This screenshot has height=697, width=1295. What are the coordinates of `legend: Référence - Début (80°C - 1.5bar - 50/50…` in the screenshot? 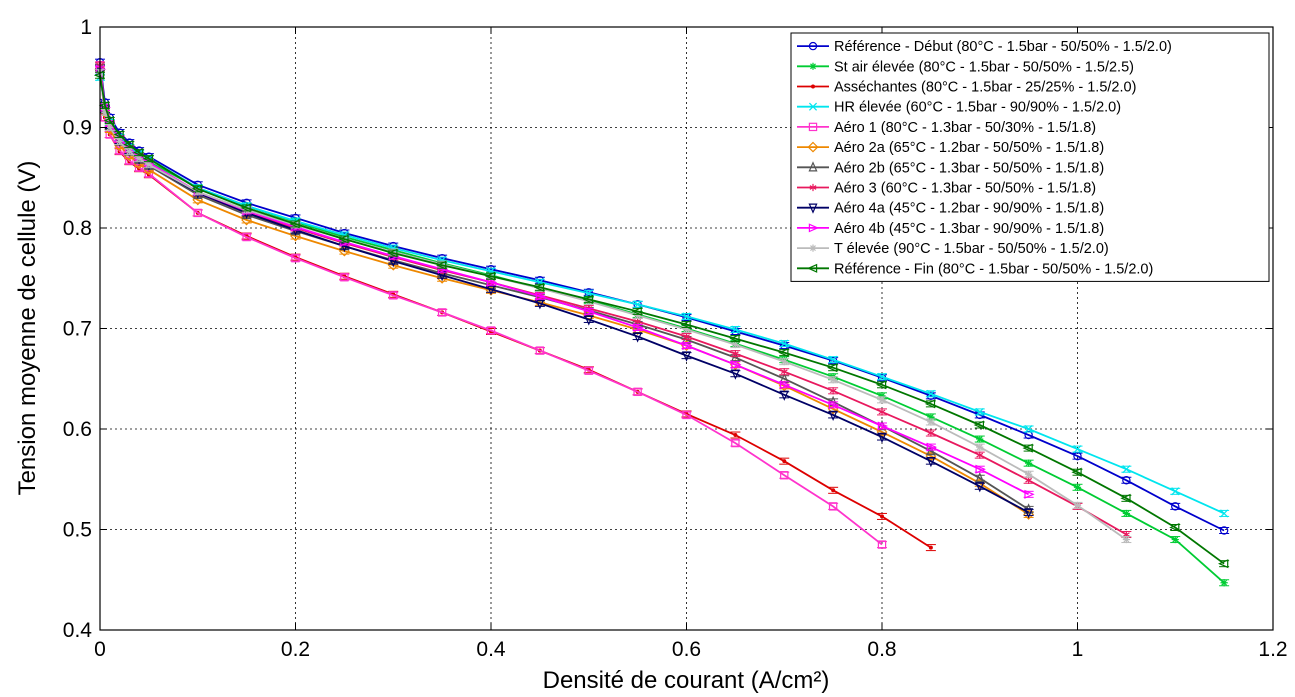 It's located at (1030, 157).